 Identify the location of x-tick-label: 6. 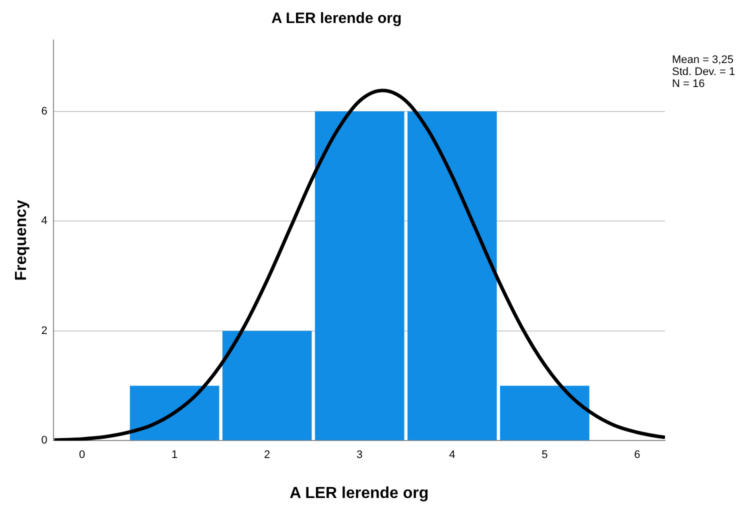
(637, 455).